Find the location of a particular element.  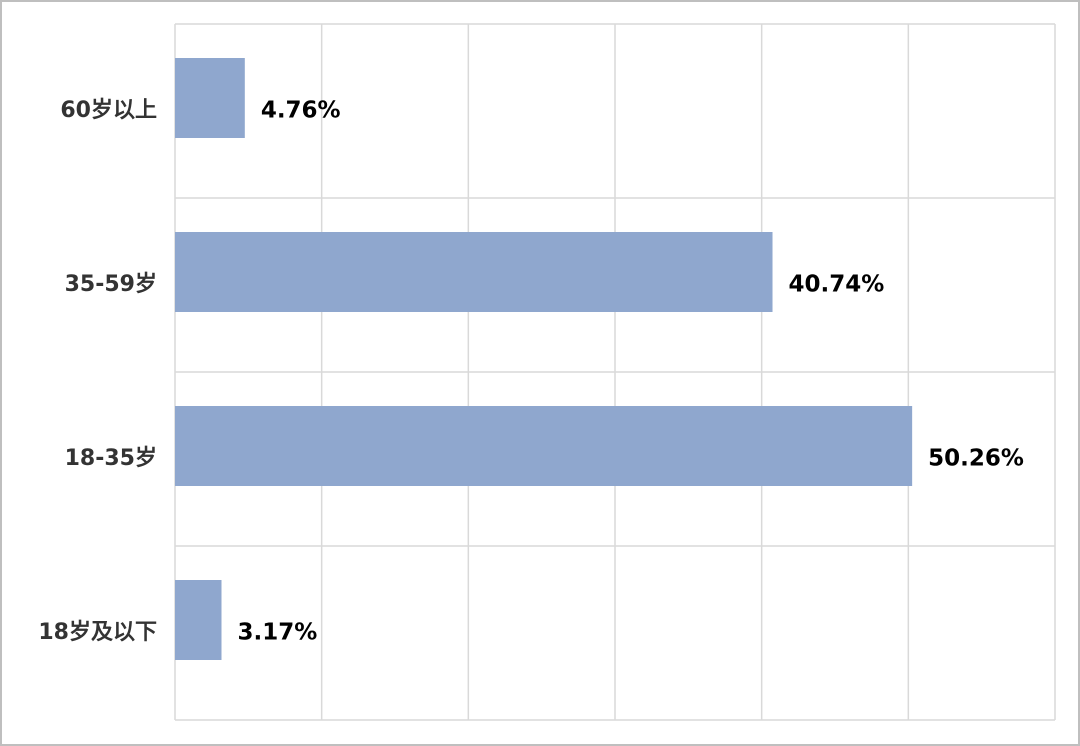

category-label: 18-35岁 is located at coordinates (111, 458).